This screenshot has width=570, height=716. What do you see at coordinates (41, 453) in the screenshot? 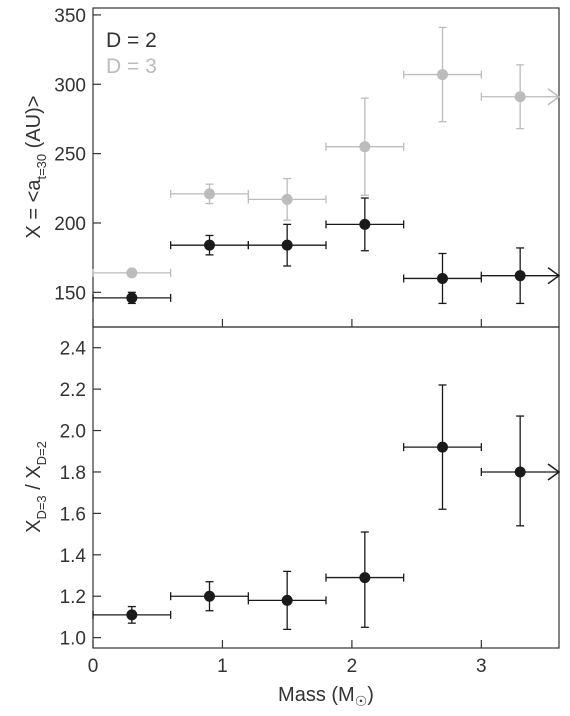
I see `bottom-y-label-b-sub: D=2` at bounding box center [41, 453].